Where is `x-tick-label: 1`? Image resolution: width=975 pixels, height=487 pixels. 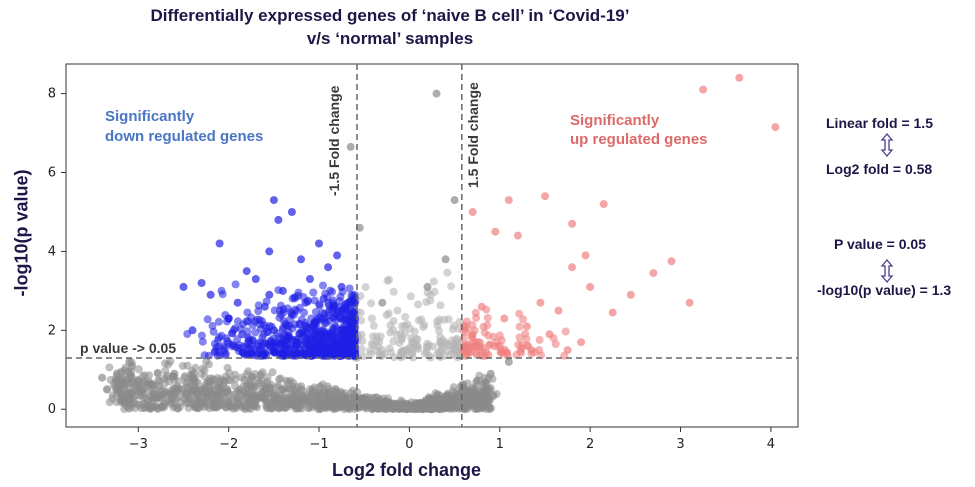
x-tick-label: 1 is located at coordinates (500, 444).